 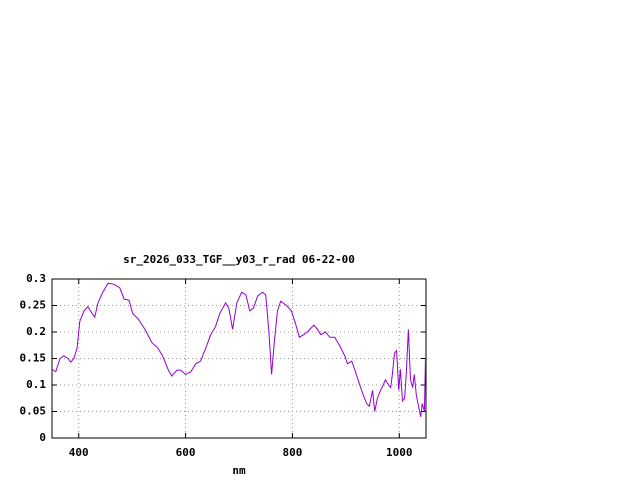 What do you see at coordinates (292, 452) in the screenshot?
I see `x-tick-label: 800` at bounding box center [292, 452].